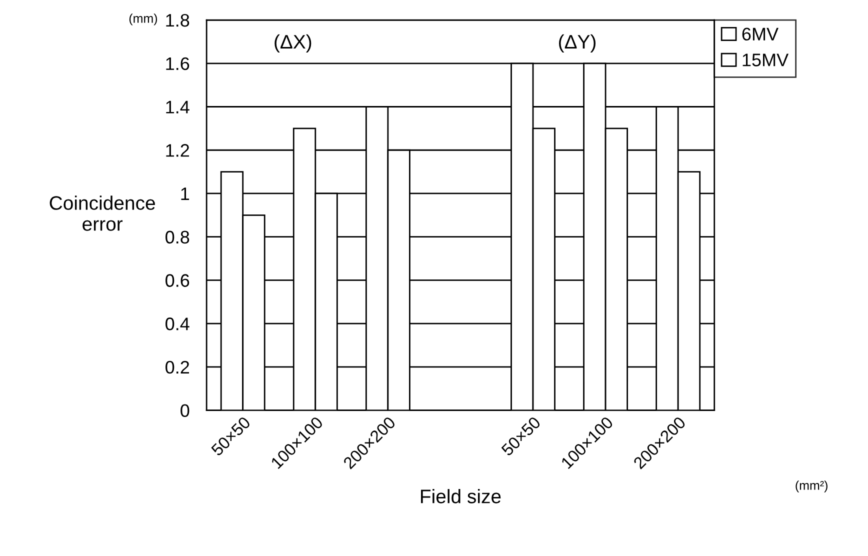 This screenshot has width=868, height=556. Describe the element at coordinates (178, 237) in the screenshot. I see `y-tick-label: 0.8` at that location.